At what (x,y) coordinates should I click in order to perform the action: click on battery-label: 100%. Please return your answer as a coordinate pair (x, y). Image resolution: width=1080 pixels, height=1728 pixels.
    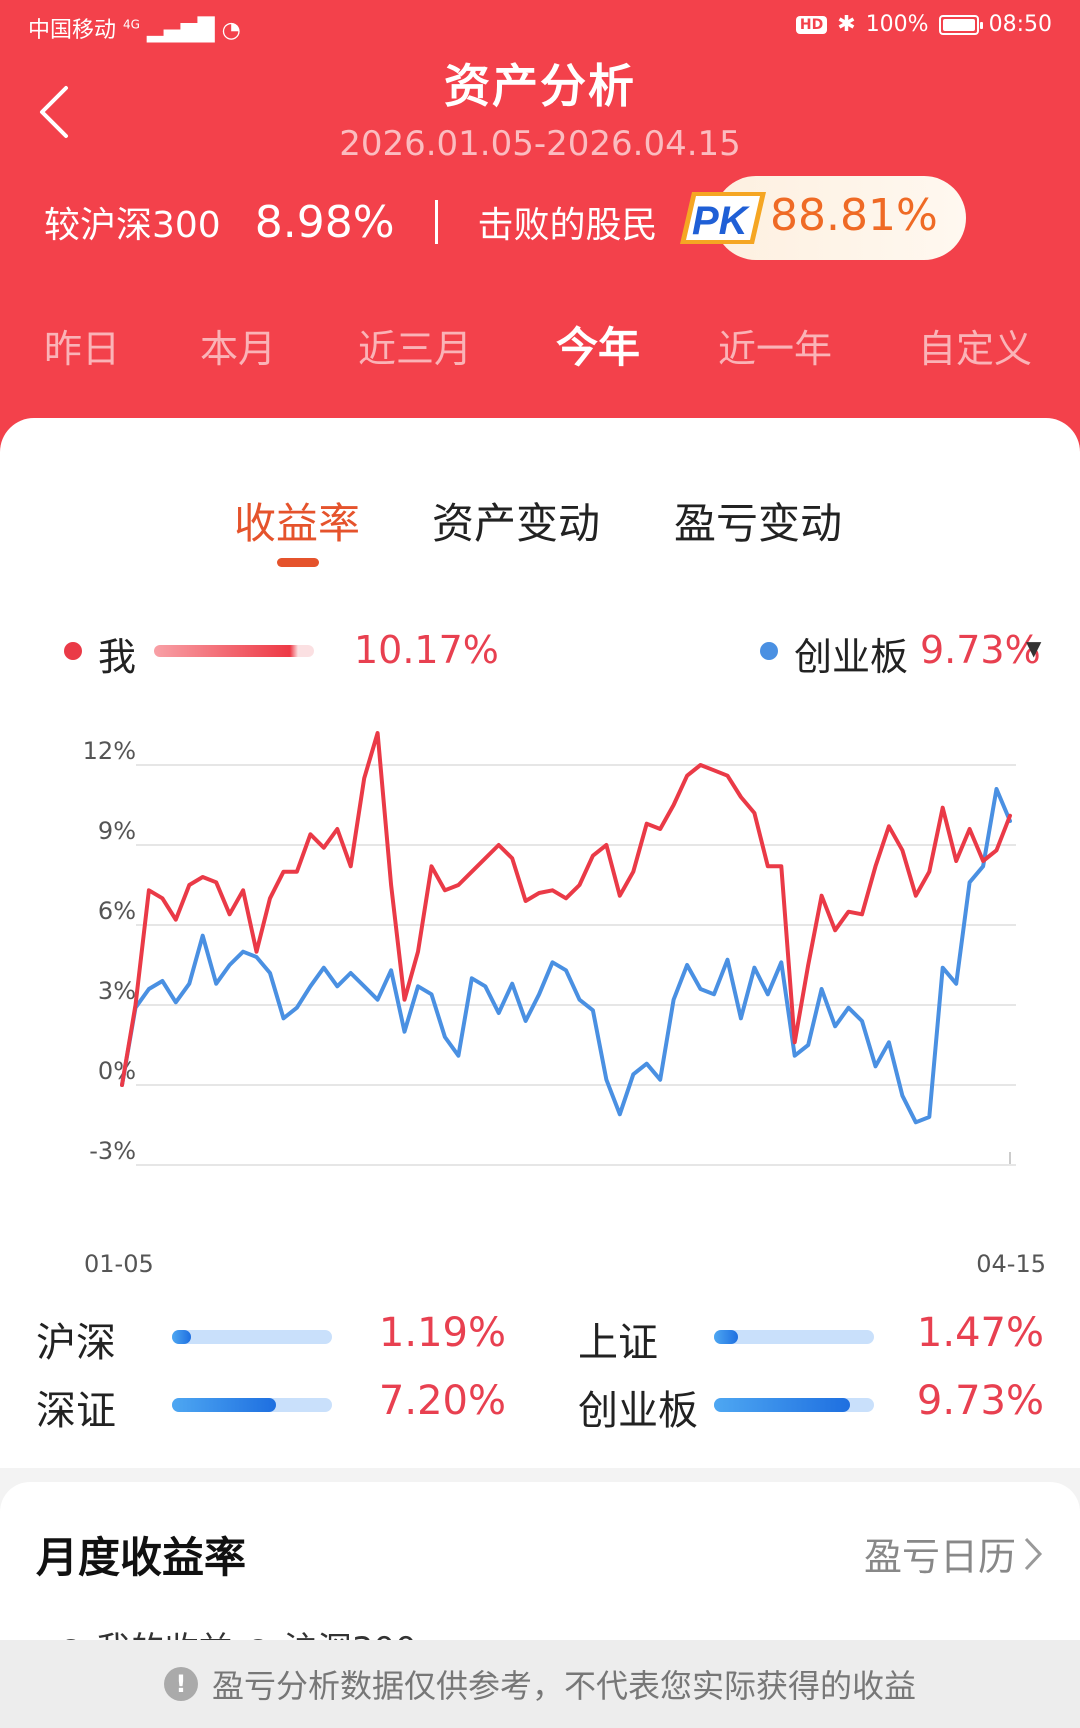
    Looking at the image, I should click on (897, 24).